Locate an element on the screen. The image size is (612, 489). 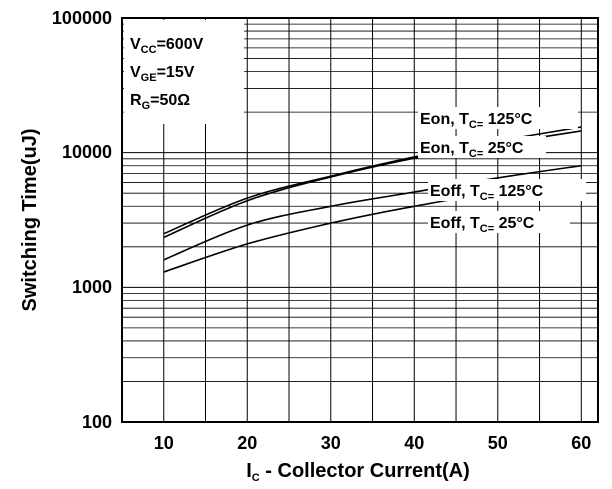
conditions-box is located at coordinates (184, 72).